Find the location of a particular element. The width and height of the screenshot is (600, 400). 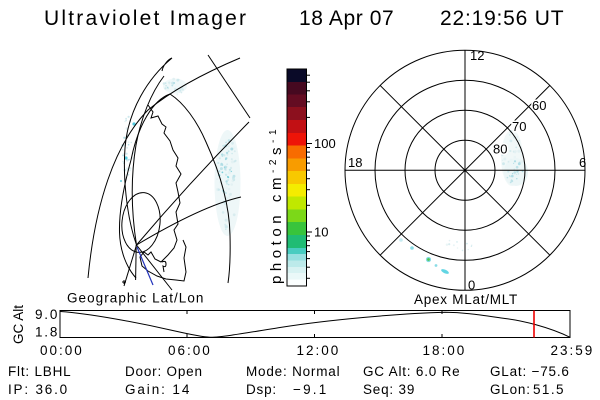

svg-text: 0 is located at coordinates (471, 285).